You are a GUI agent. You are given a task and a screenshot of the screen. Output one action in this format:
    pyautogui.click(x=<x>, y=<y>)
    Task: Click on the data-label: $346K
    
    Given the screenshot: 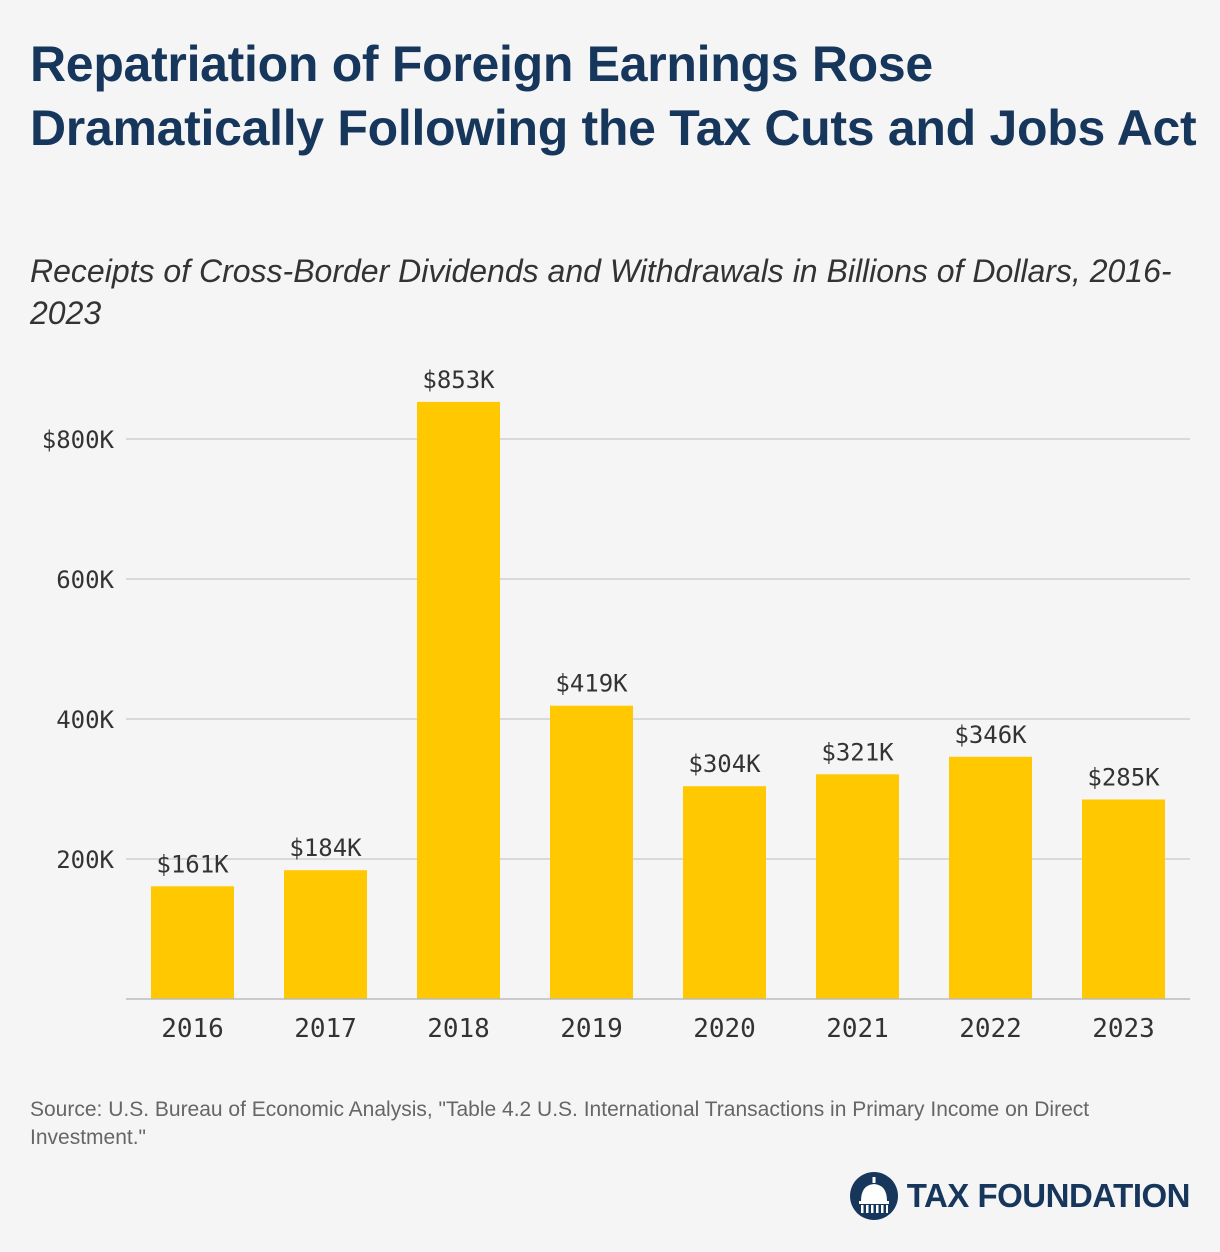 What is the action you would take?
    pyautogui.click(x=990, y=735)
    